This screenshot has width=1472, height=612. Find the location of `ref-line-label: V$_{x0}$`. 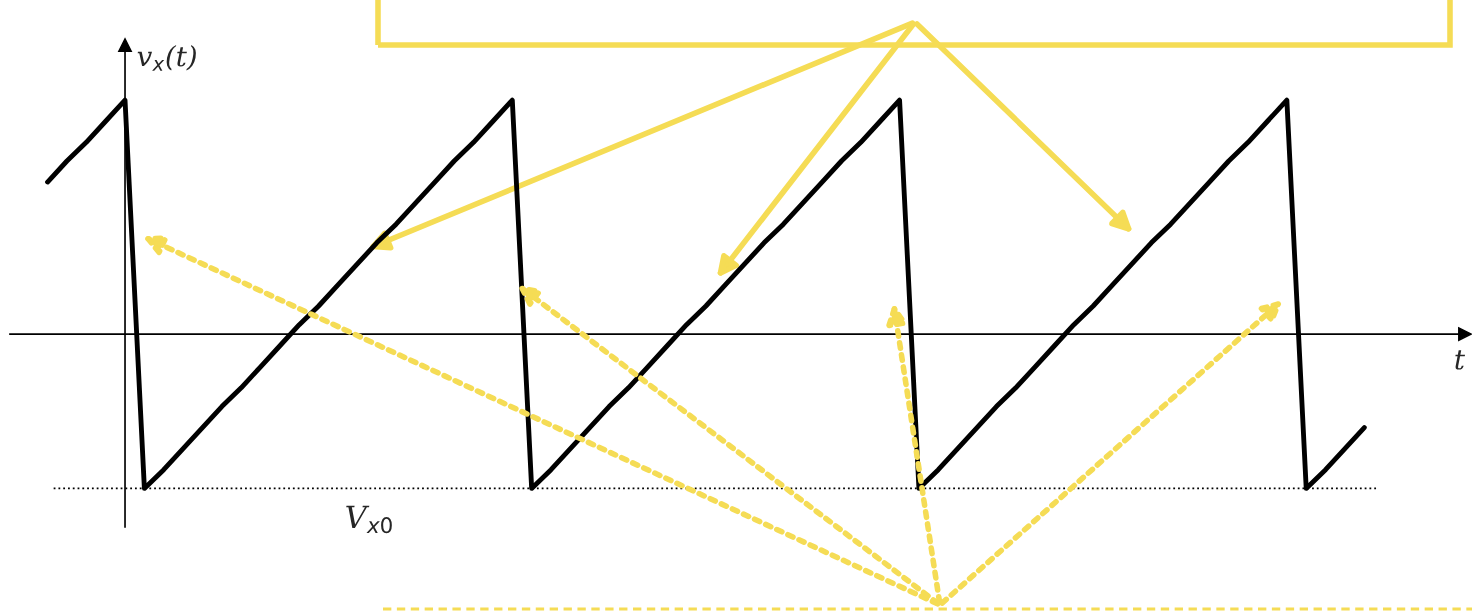

ref-line-label: V$_{x0}$ is located at coordinates (369, 519).